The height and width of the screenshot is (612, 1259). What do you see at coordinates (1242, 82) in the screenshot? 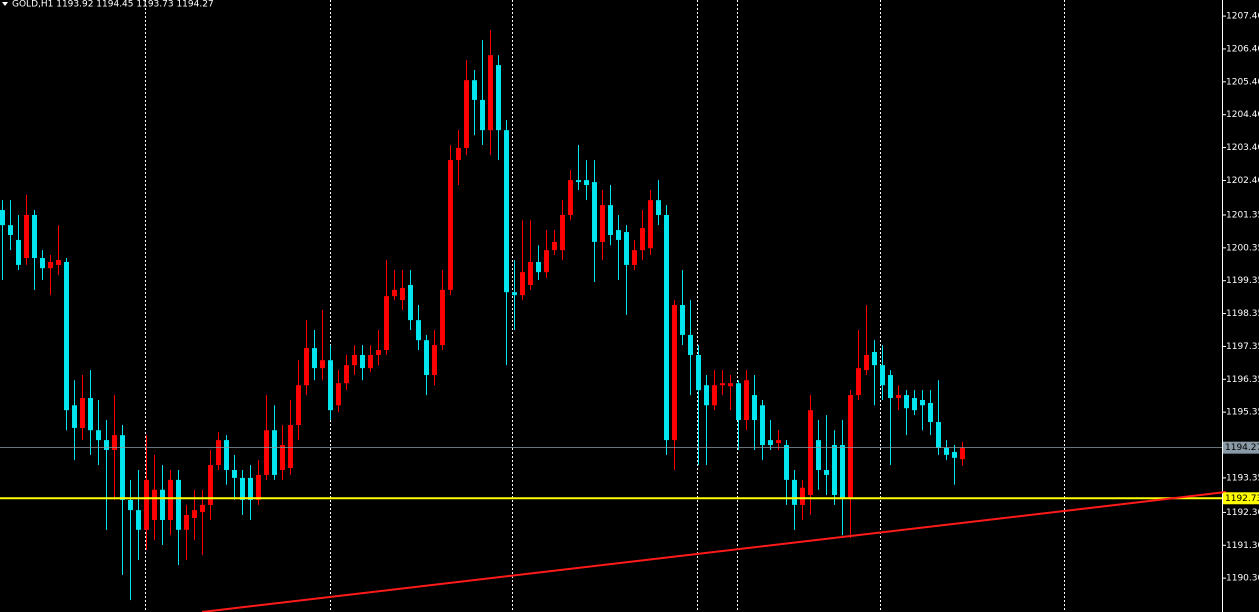
I see `y-tick-label: 1205.40` at bounding box center [1242, 82].